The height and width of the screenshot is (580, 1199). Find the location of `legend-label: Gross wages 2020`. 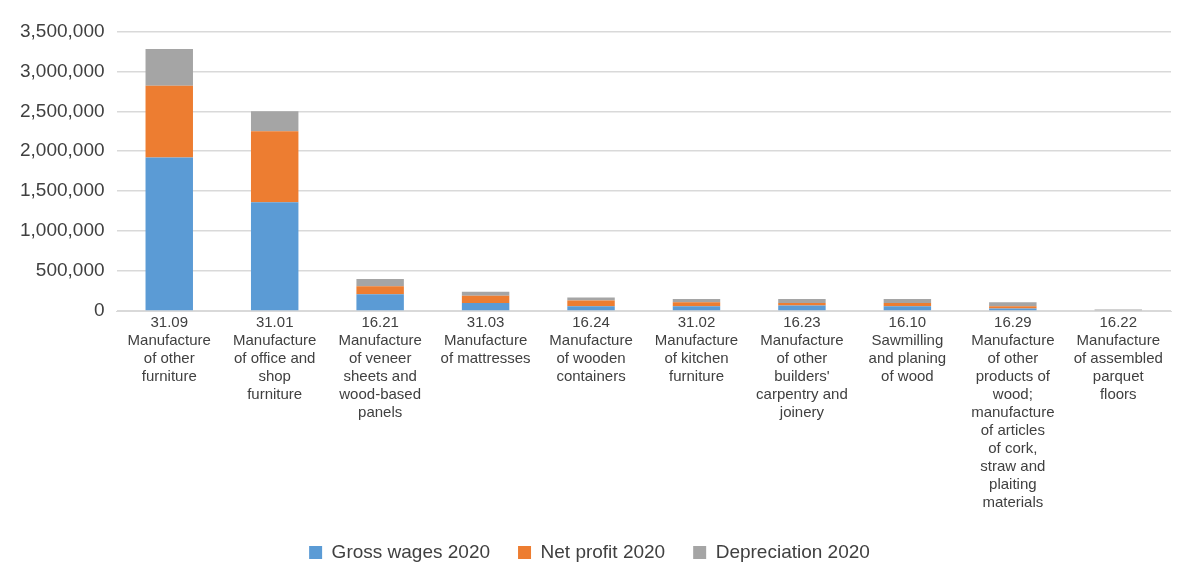

legend-label: Gross wages 2020 is located at coordinates (411, 551).